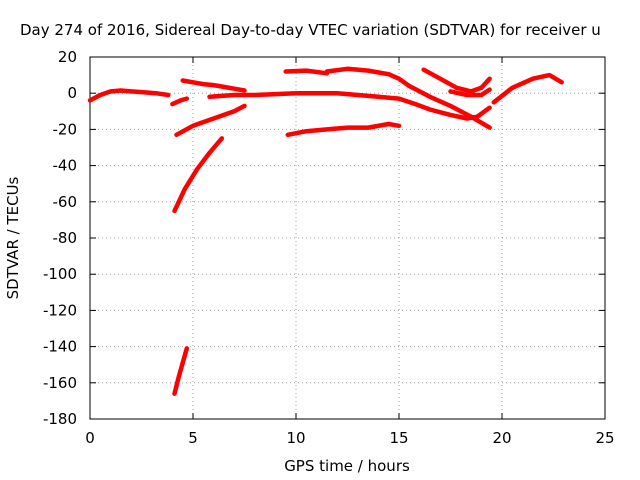 Image resolution: width=640 pixels, height=480 pixels. Describe the element at coordinates (65, 238) in the screenshot. I see `y-tick-label: -80` at that location.